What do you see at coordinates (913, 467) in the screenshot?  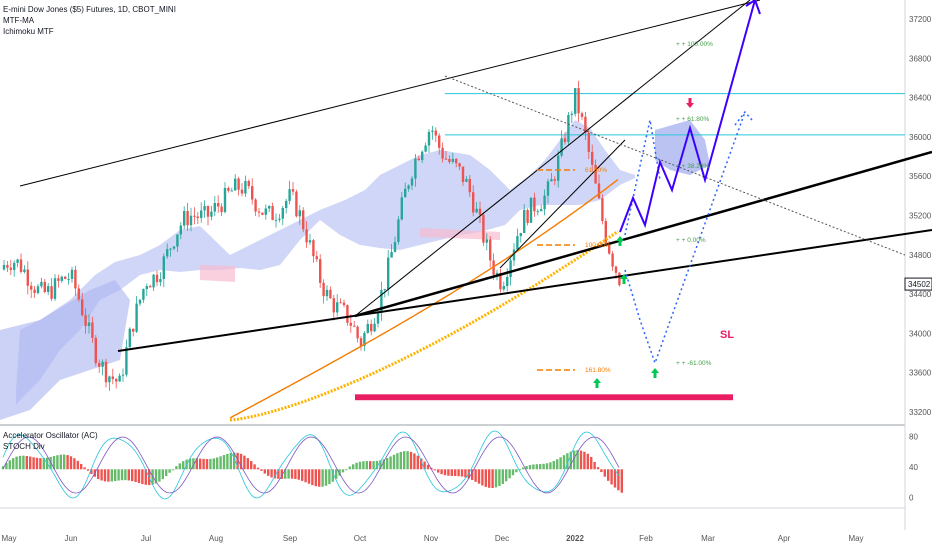 I see `lower-y-tick-label: 40` at bounding box center [913, 467].